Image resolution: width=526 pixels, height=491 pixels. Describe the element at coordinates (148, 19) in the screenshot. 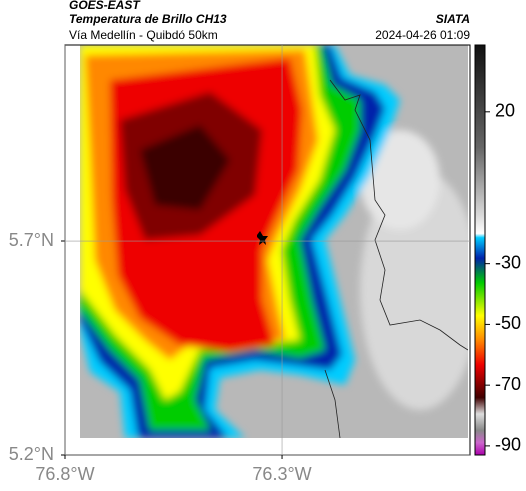

I see `product: Temperatura de Brillo CH13` at that location.